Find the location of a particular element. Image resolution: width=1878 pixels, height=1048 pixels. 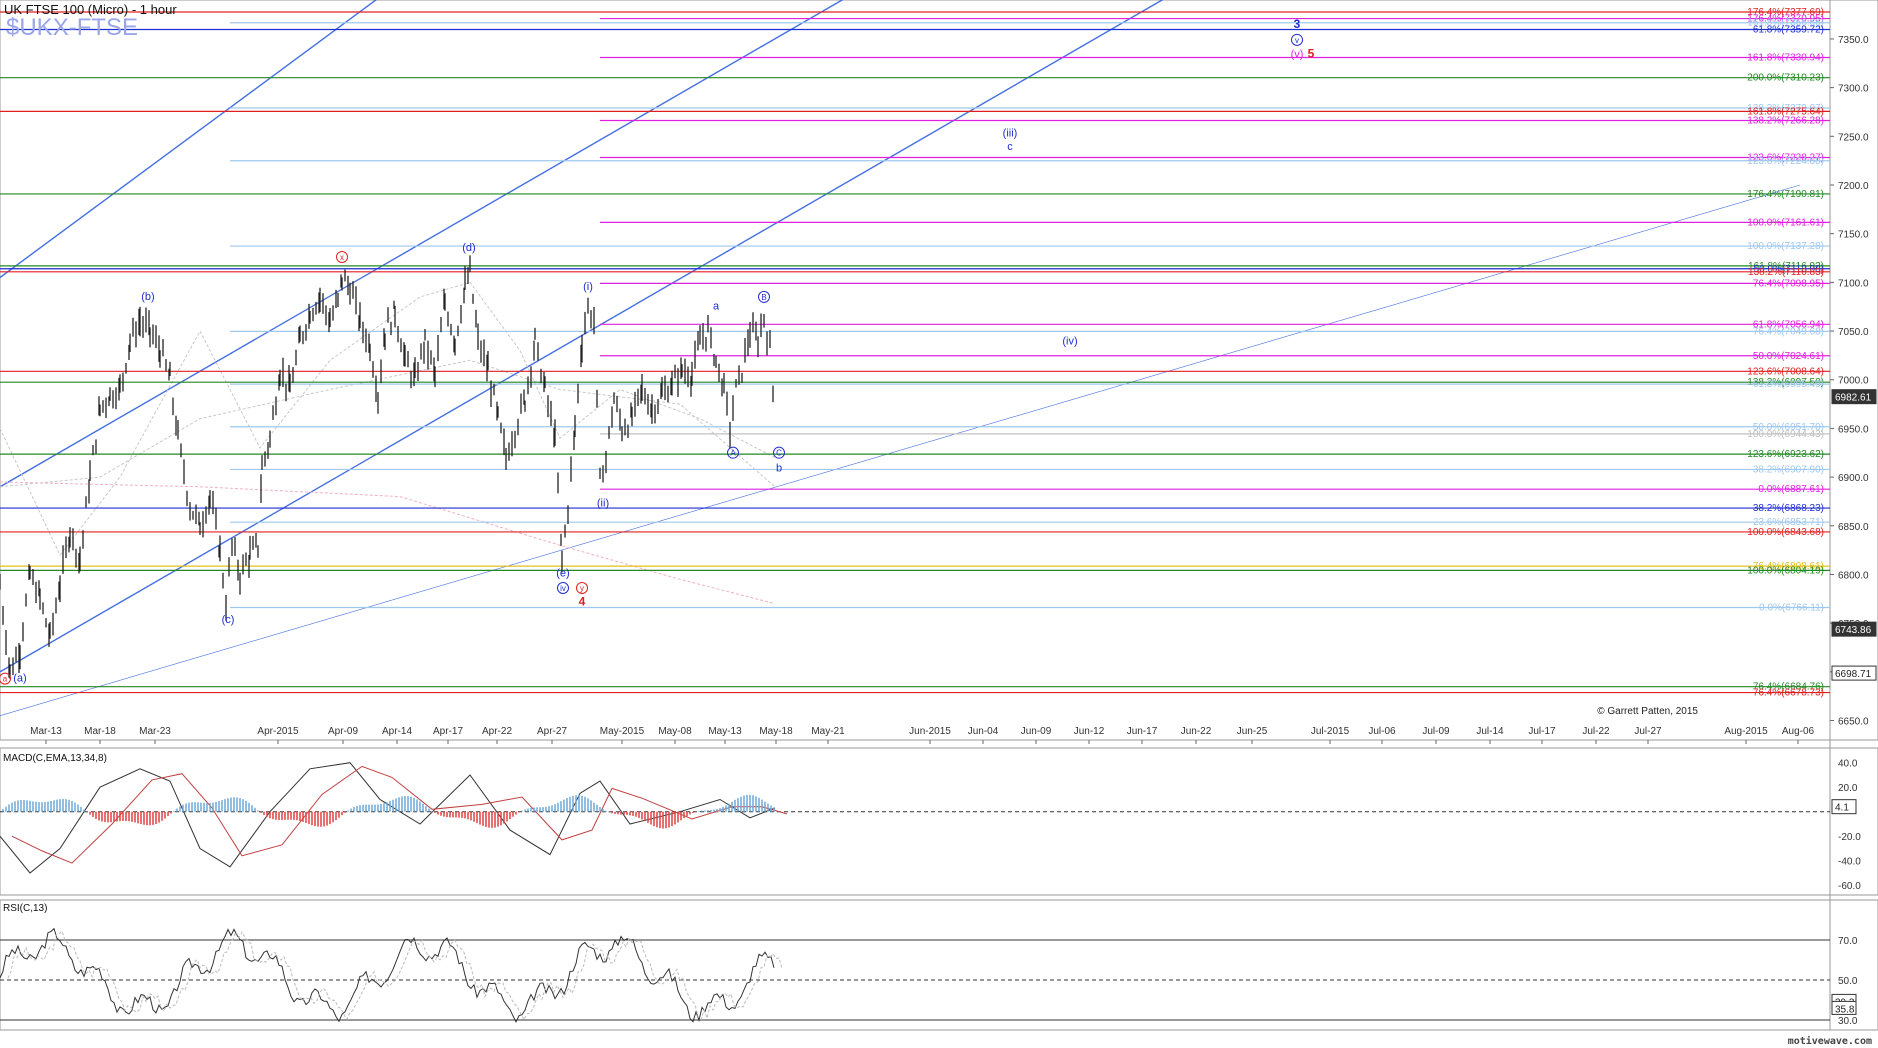

price-tick-label: 7000.0 is located at coordinates (1853, 381).